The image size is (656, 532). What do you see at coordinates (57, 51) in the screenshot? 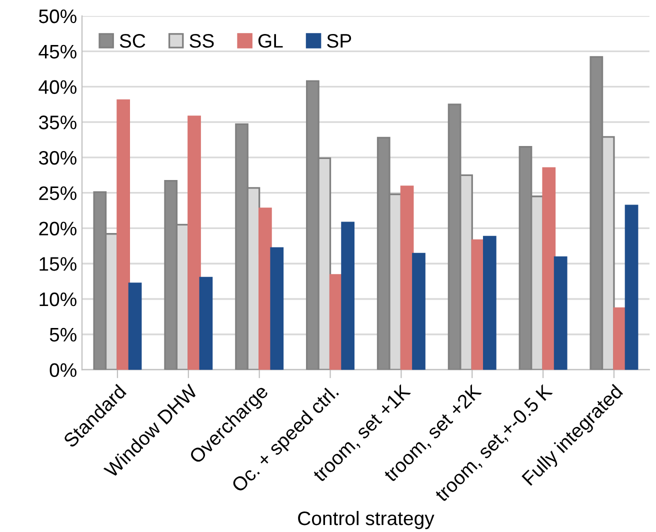
I see `y-tick-label: 45%` at bounding box center [57, 51].